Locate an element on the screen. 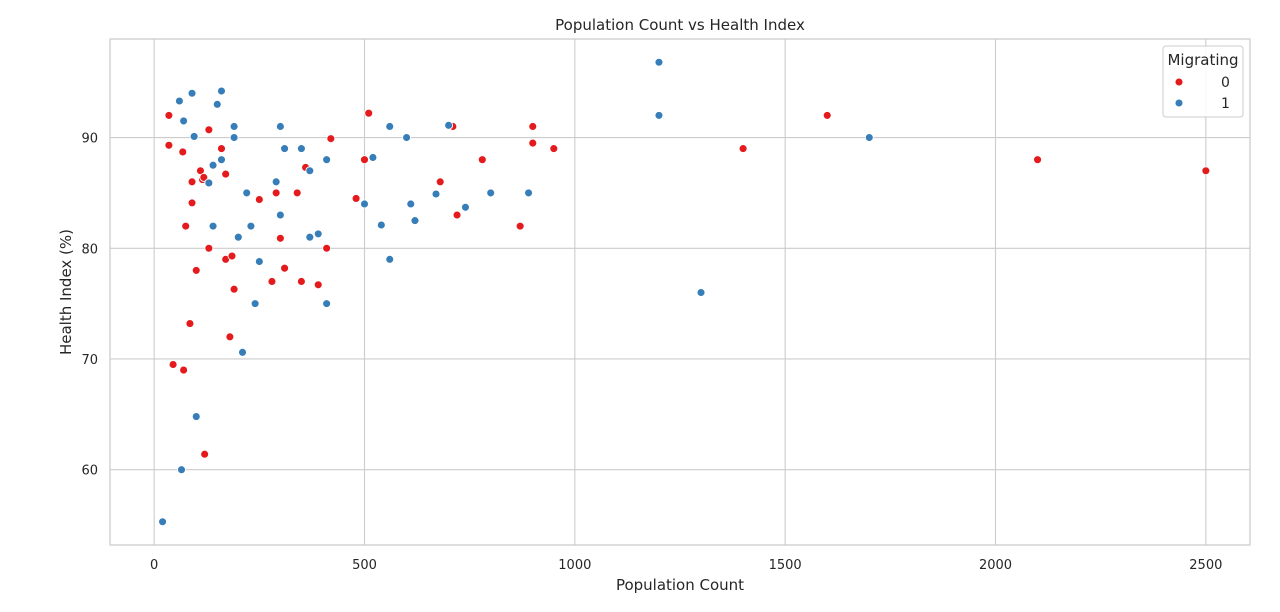  x-tick-label: 500 is located at coordinates (364, 565).